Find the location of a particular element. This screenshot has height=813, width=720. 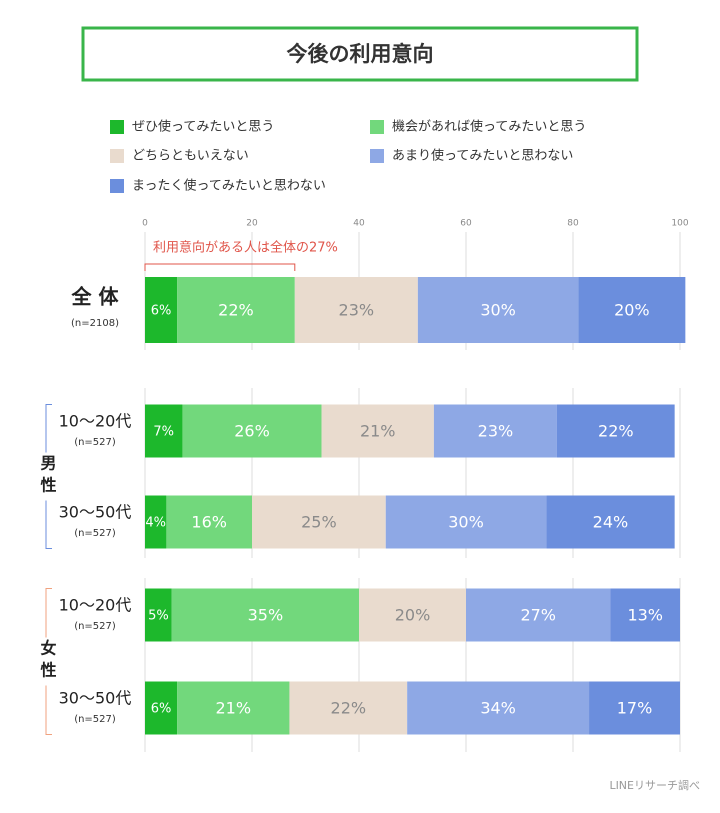

title-box is located at coordinates (360, 54).